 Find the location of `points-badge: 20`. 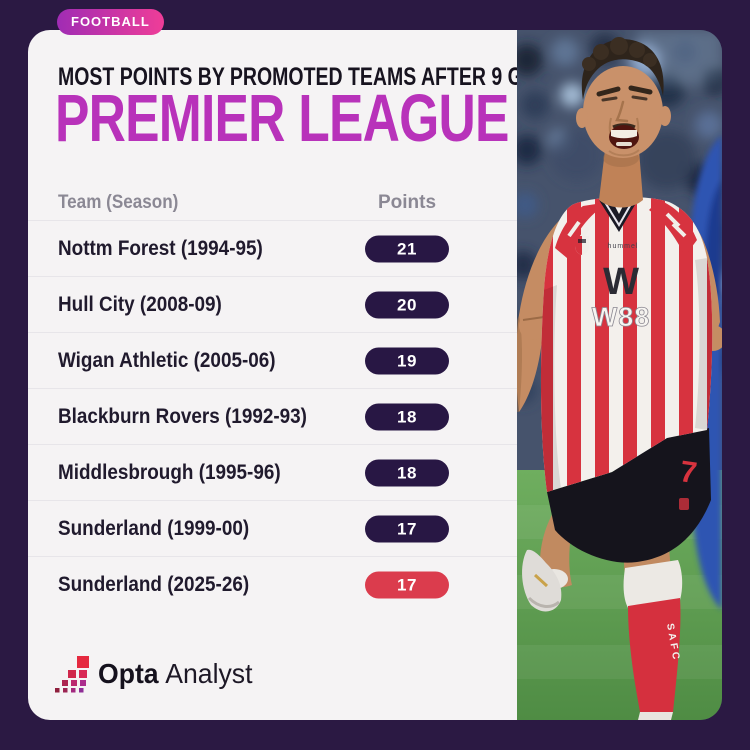

points-badge: 20 is located at coordinates (407, 304).